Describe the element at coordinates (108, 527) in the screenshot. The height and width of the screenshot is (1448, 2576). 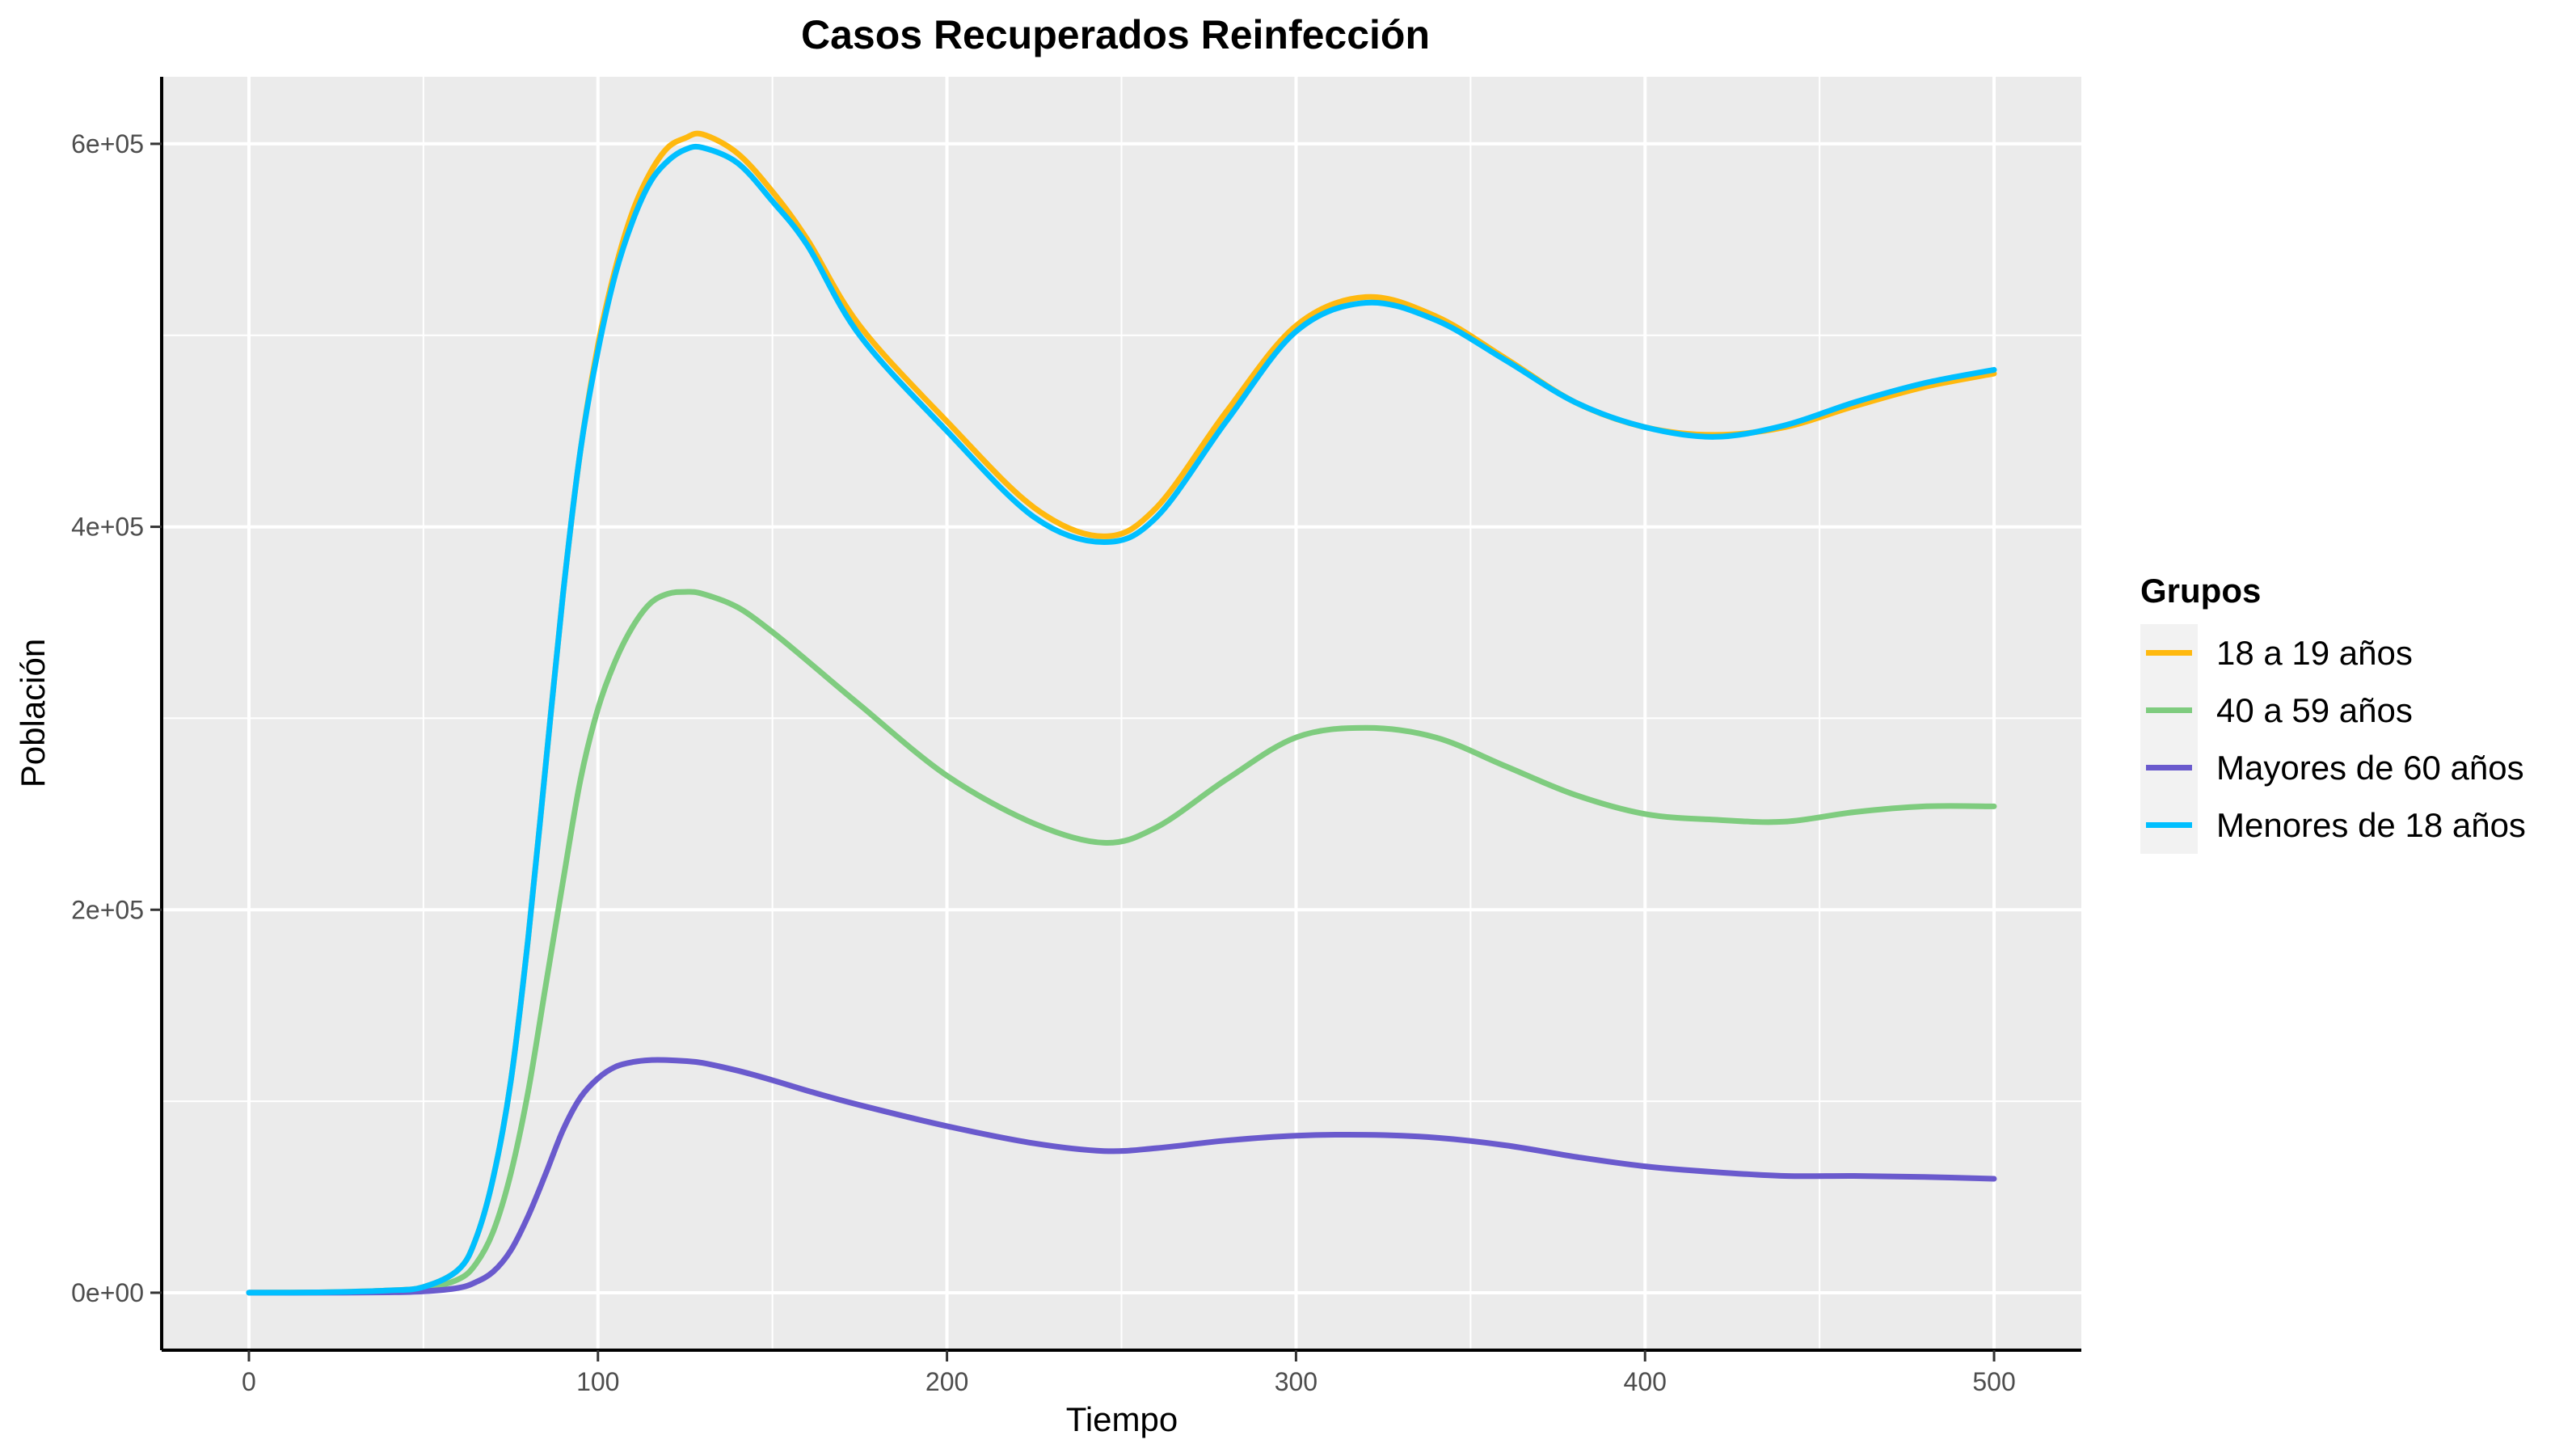
I see `y-tick-label: 4e+05` at that location.